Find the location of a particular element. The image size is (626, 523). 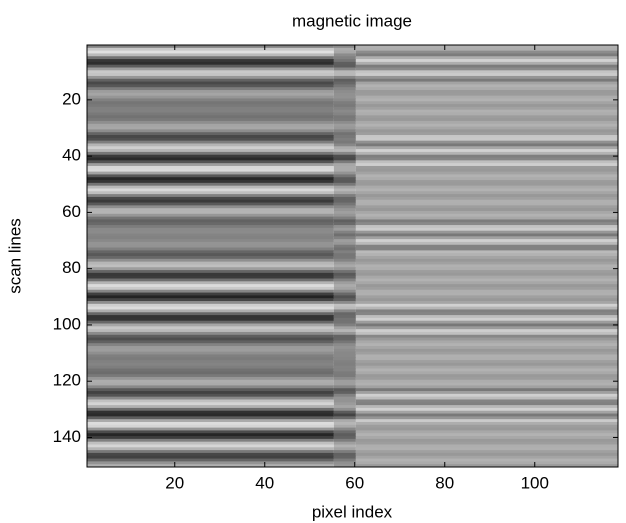

y-tick-label: 80 is located at coordinates (71, 267).